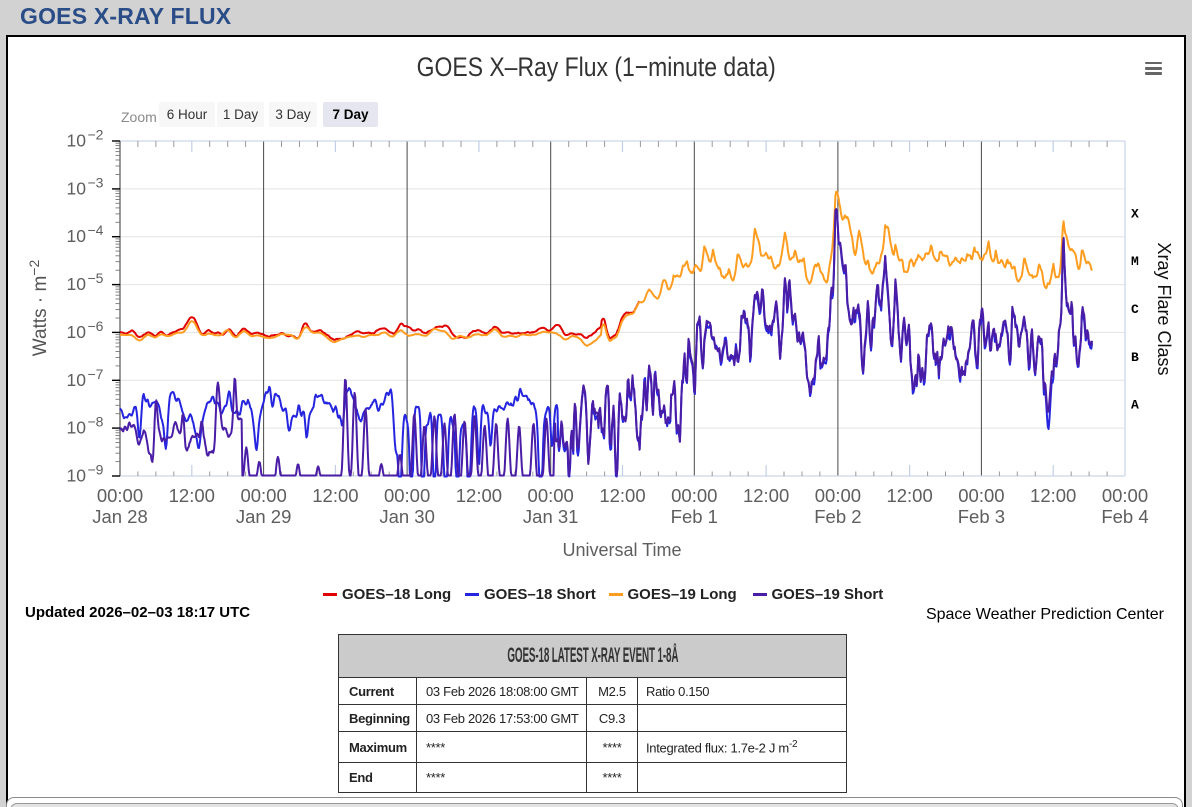 The height and width of the screenshot is (807, 1192). What do you see at coordinates (120, 516) in the screenshot?
I see `svg-text: Jan 28` at bounding box center [120, 516].